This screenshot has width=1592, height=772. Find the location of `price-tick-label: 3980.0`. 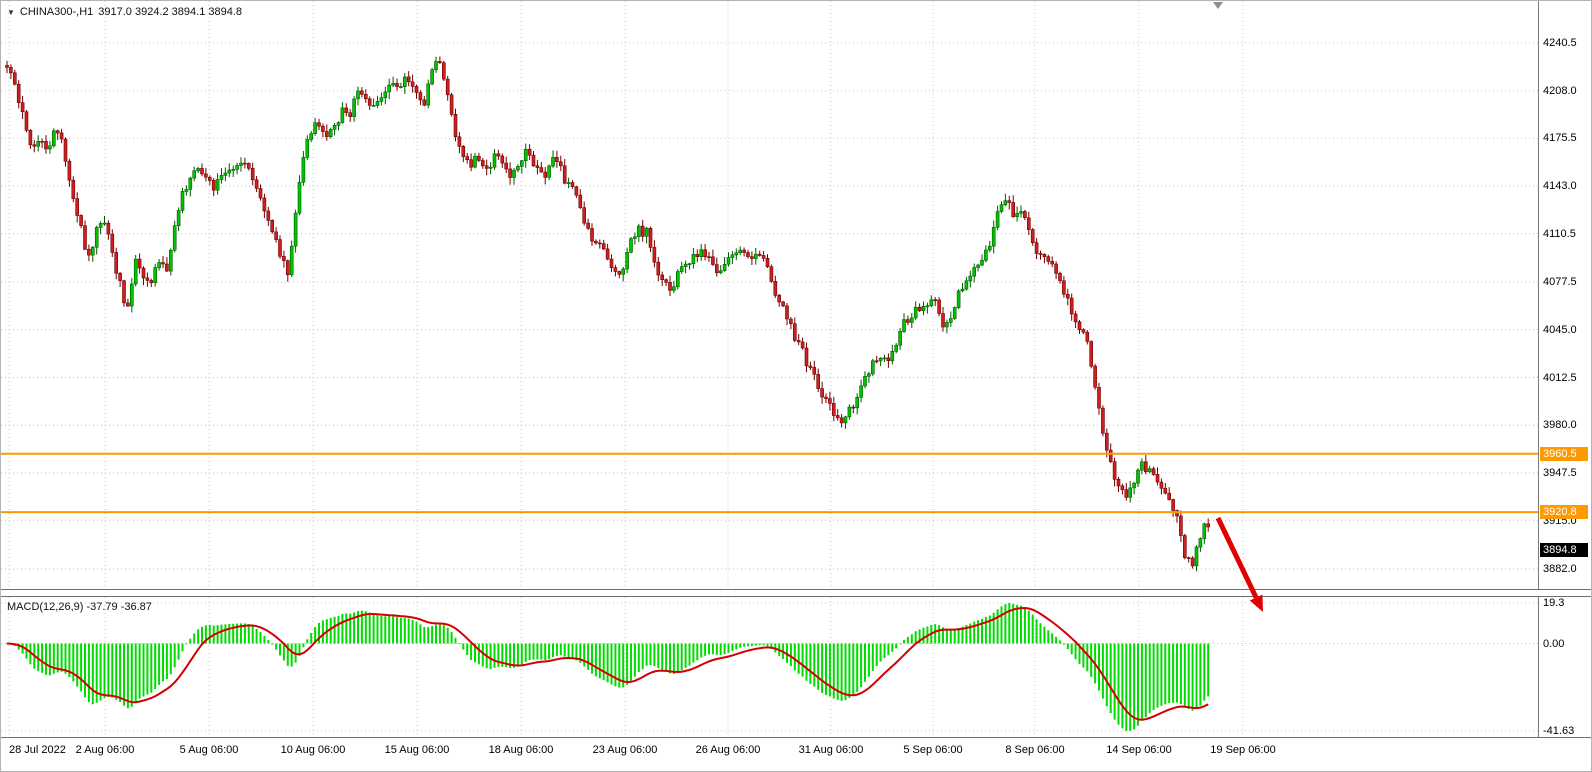

price-tick-label: 3980.0 is located at coordinates (1560, 425).